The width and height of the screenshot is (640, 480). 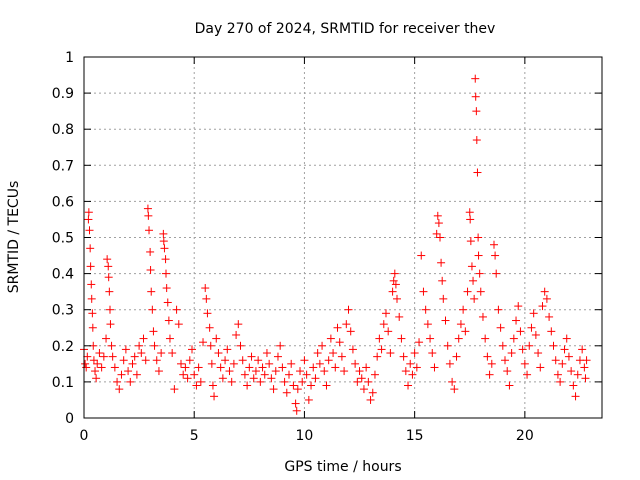 I want to click on y-tick-label: 0.2, so click(x=63, y=347).